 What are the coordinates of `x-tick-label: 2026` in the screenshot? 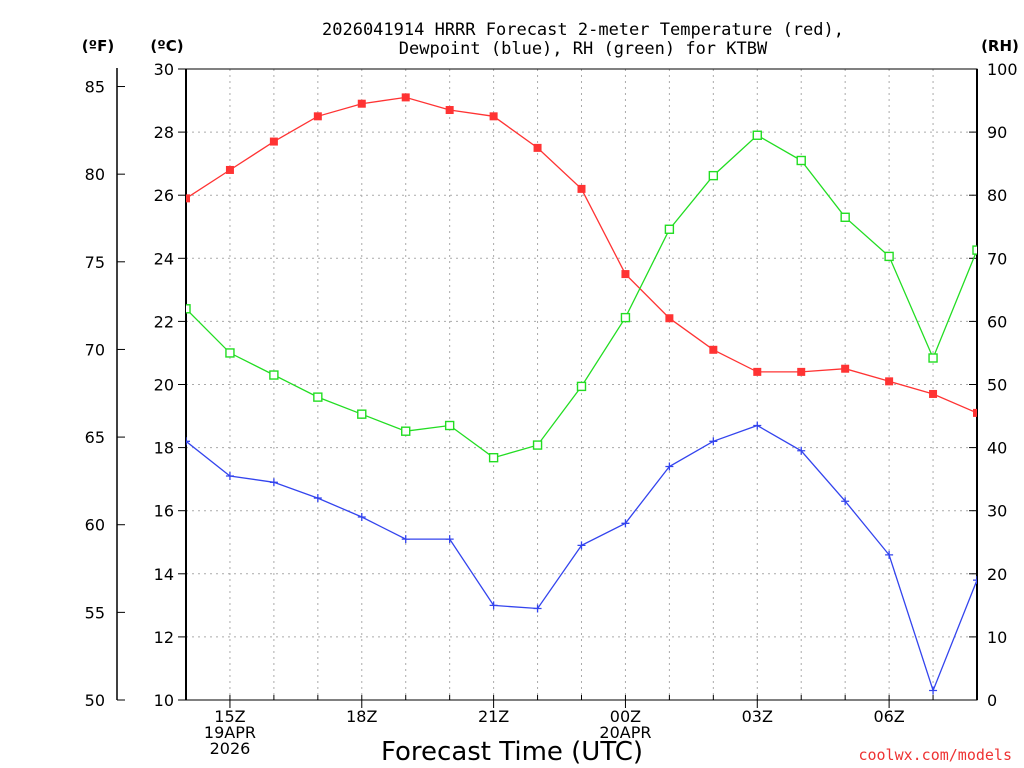 It's located at (230, 748).